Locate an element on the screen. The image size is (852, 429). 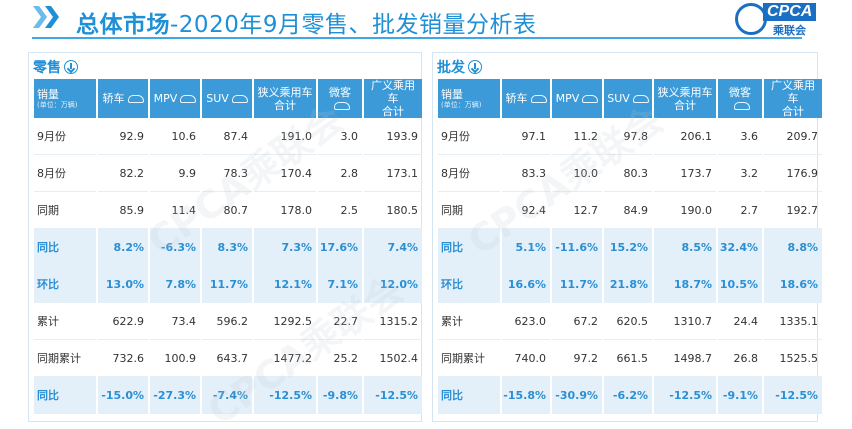
table-cell: -6.3% is located at coordinates (175, 247).